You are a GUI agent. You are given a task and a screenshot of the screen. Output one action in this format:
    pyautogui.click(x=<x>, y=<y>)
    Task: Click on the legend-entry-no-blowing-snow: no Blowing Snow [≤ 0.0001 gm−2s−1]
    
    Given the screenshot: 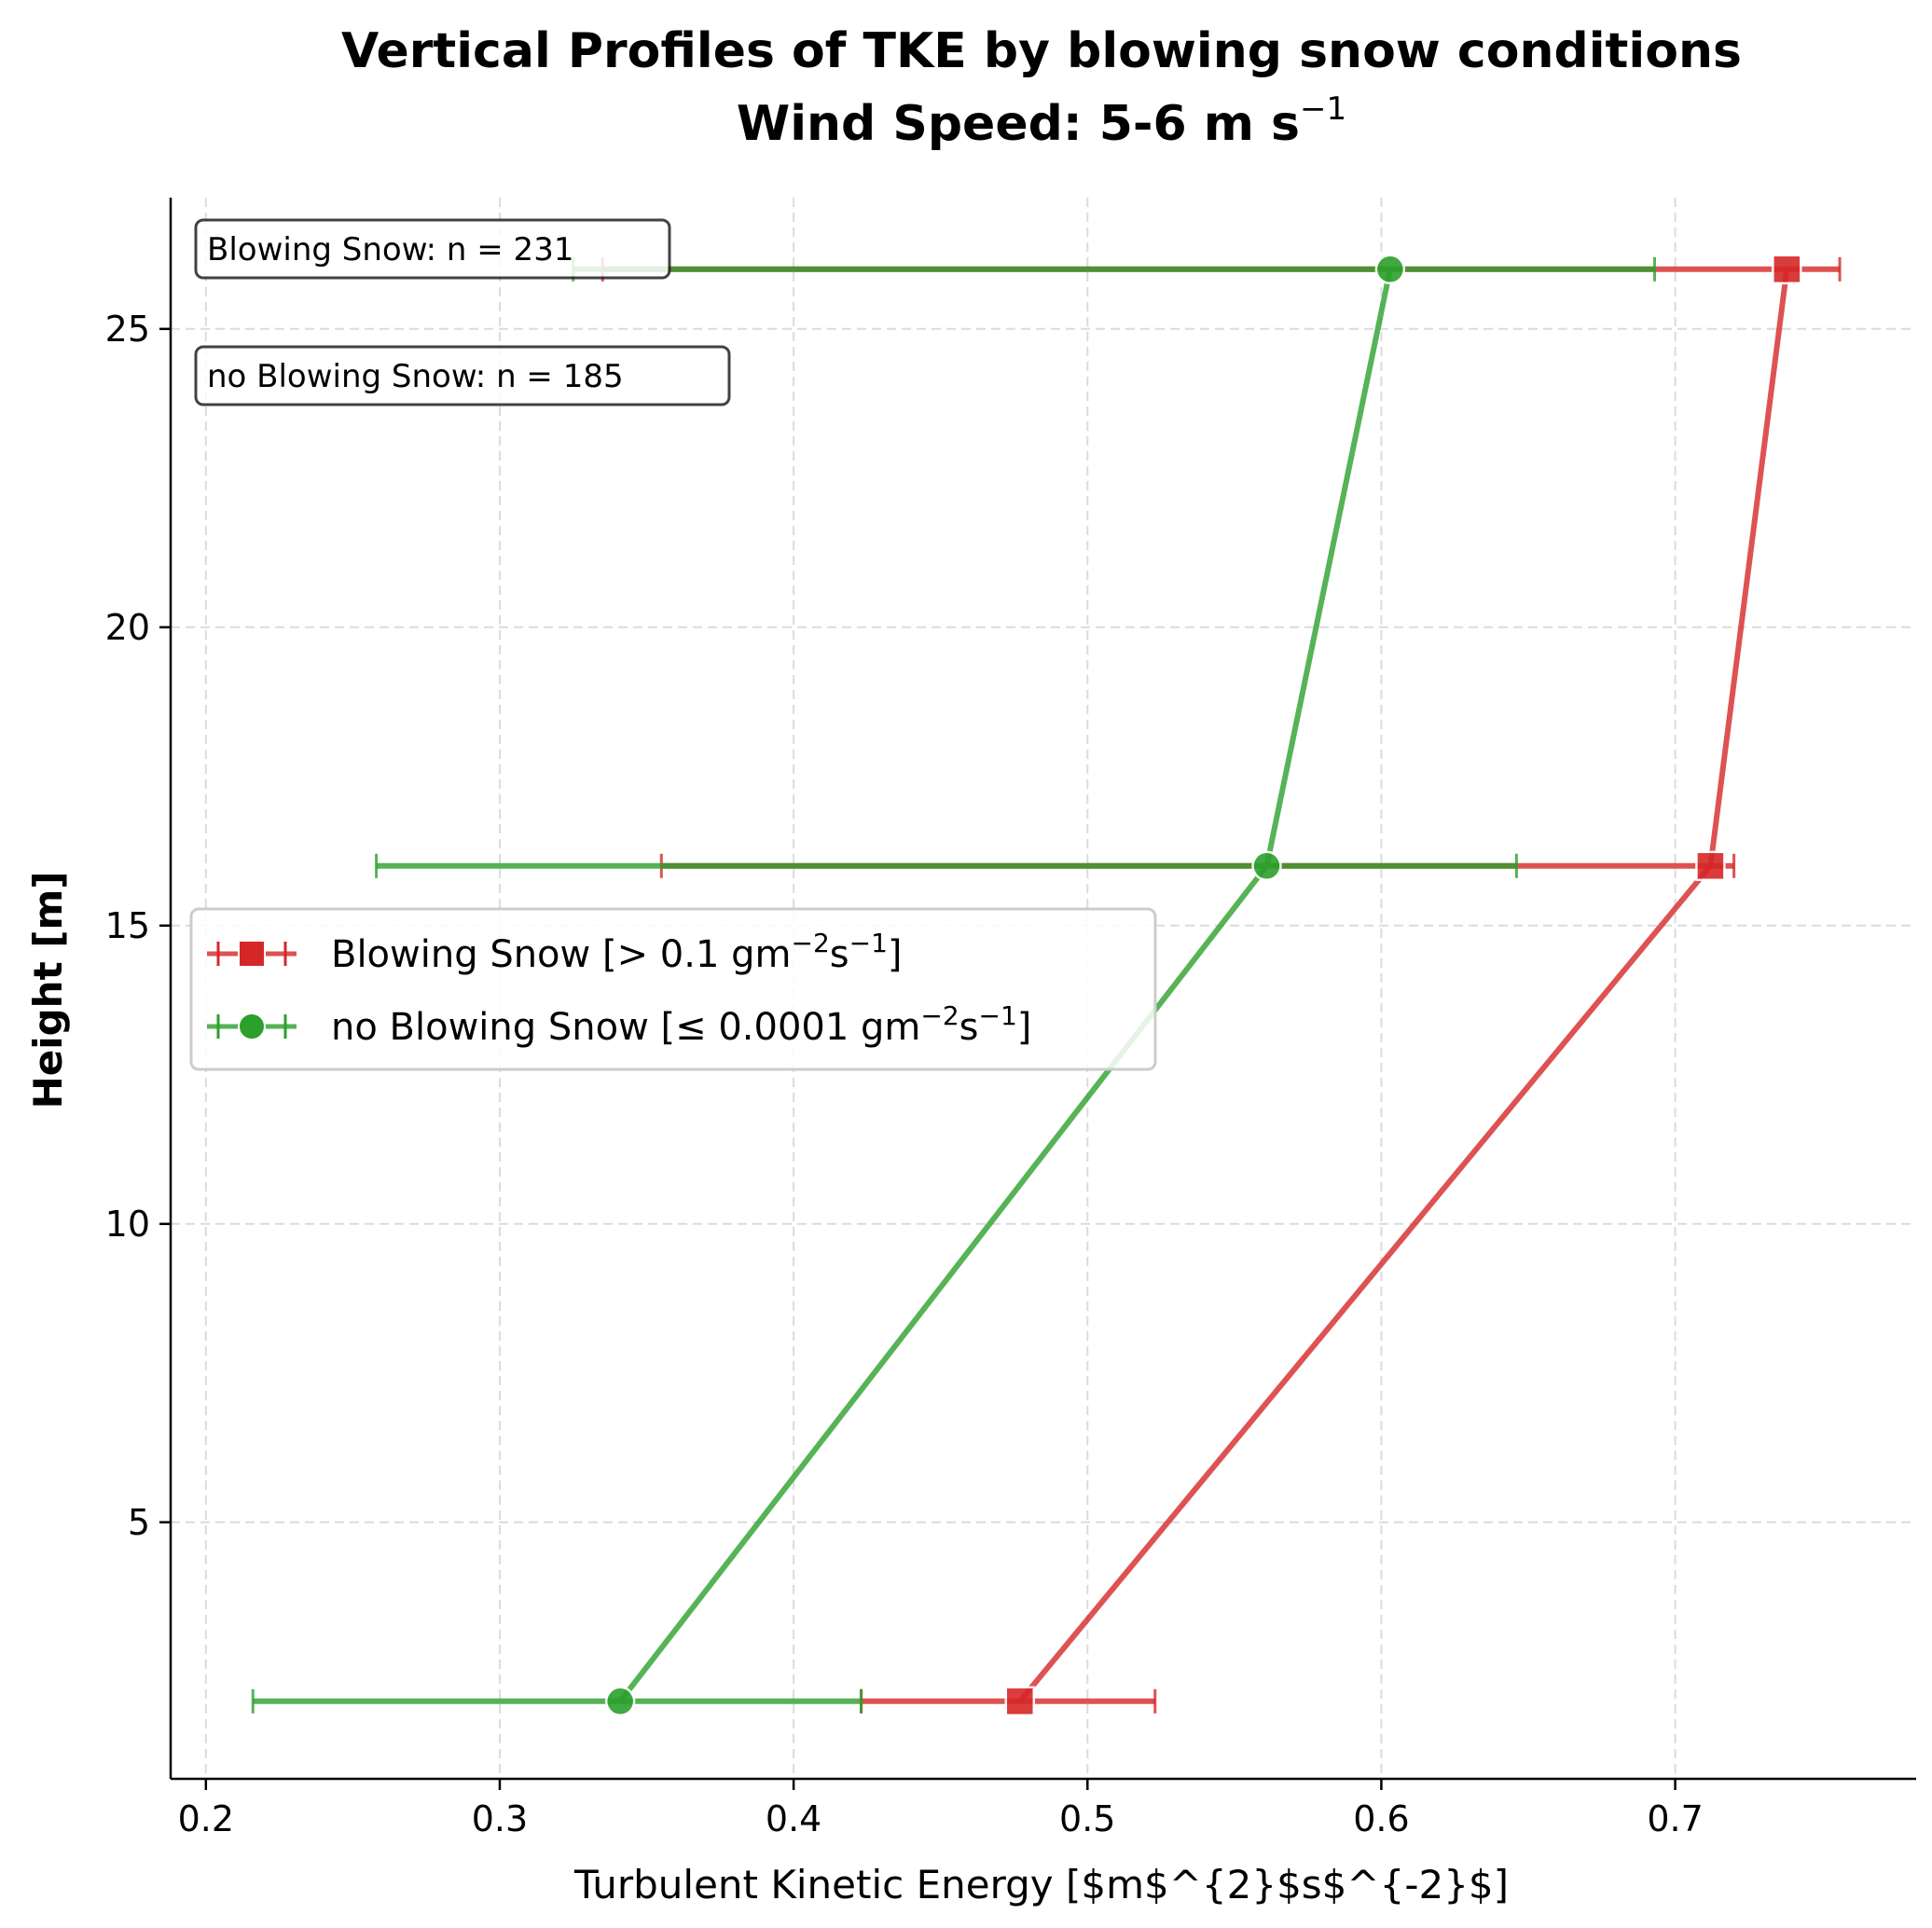 What is the action you would take?
    pyautogui.click(x=619, y=1024)
    